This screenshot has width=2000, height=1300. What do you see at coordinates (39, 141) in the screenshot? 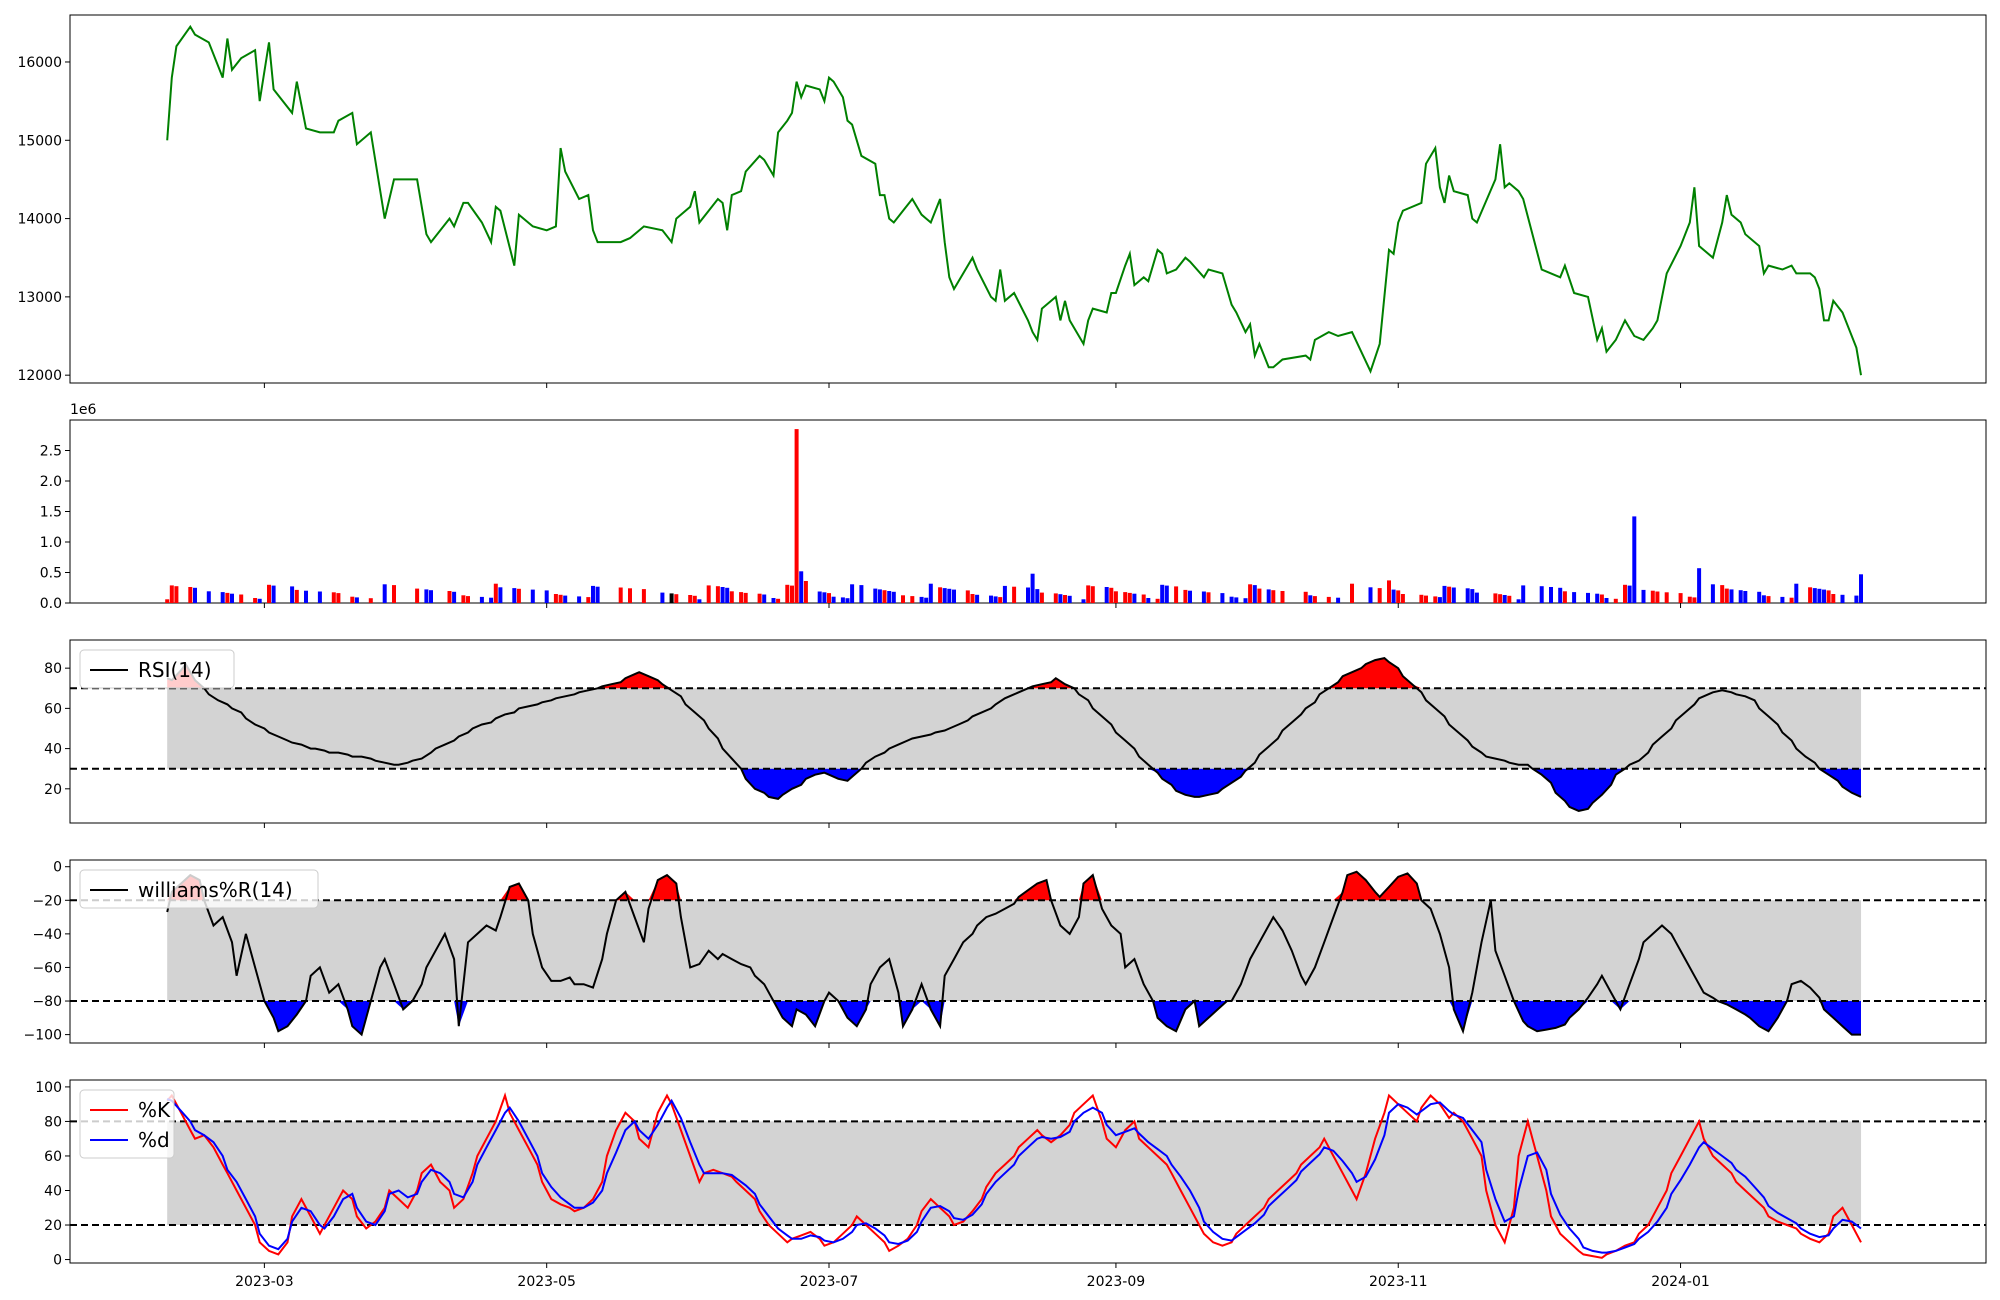
I see `y-tick-label-price: 15000` at bounding box center [39, 141].